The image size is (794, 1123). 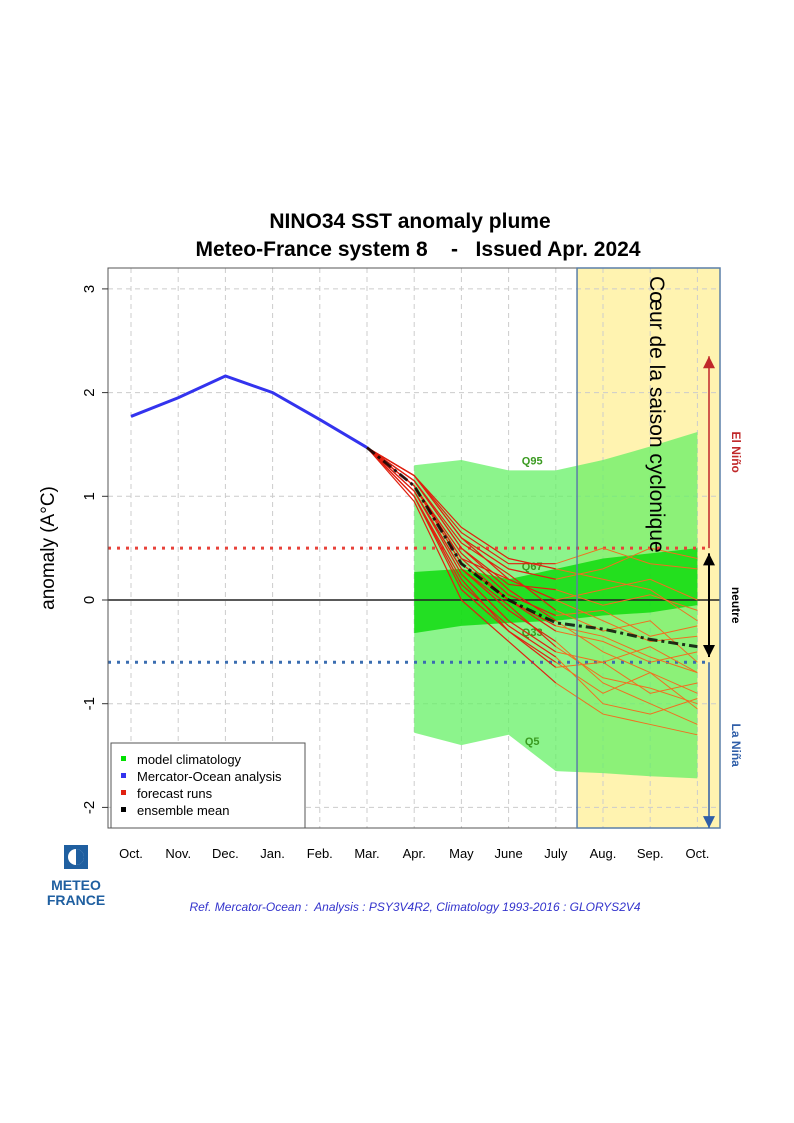 What do you see at coordinates (736, 746) in the screenshot?
I see `regime-label: La Niña` at bounding box center [736, 746].